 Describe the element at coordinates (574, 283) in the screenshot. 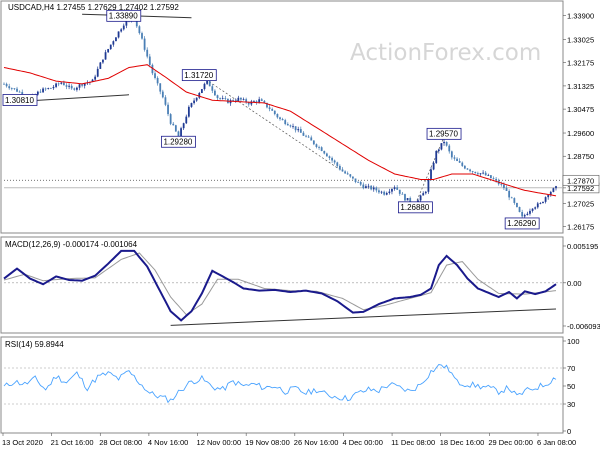

I see `macd-tick-label: 0.00` at that location.